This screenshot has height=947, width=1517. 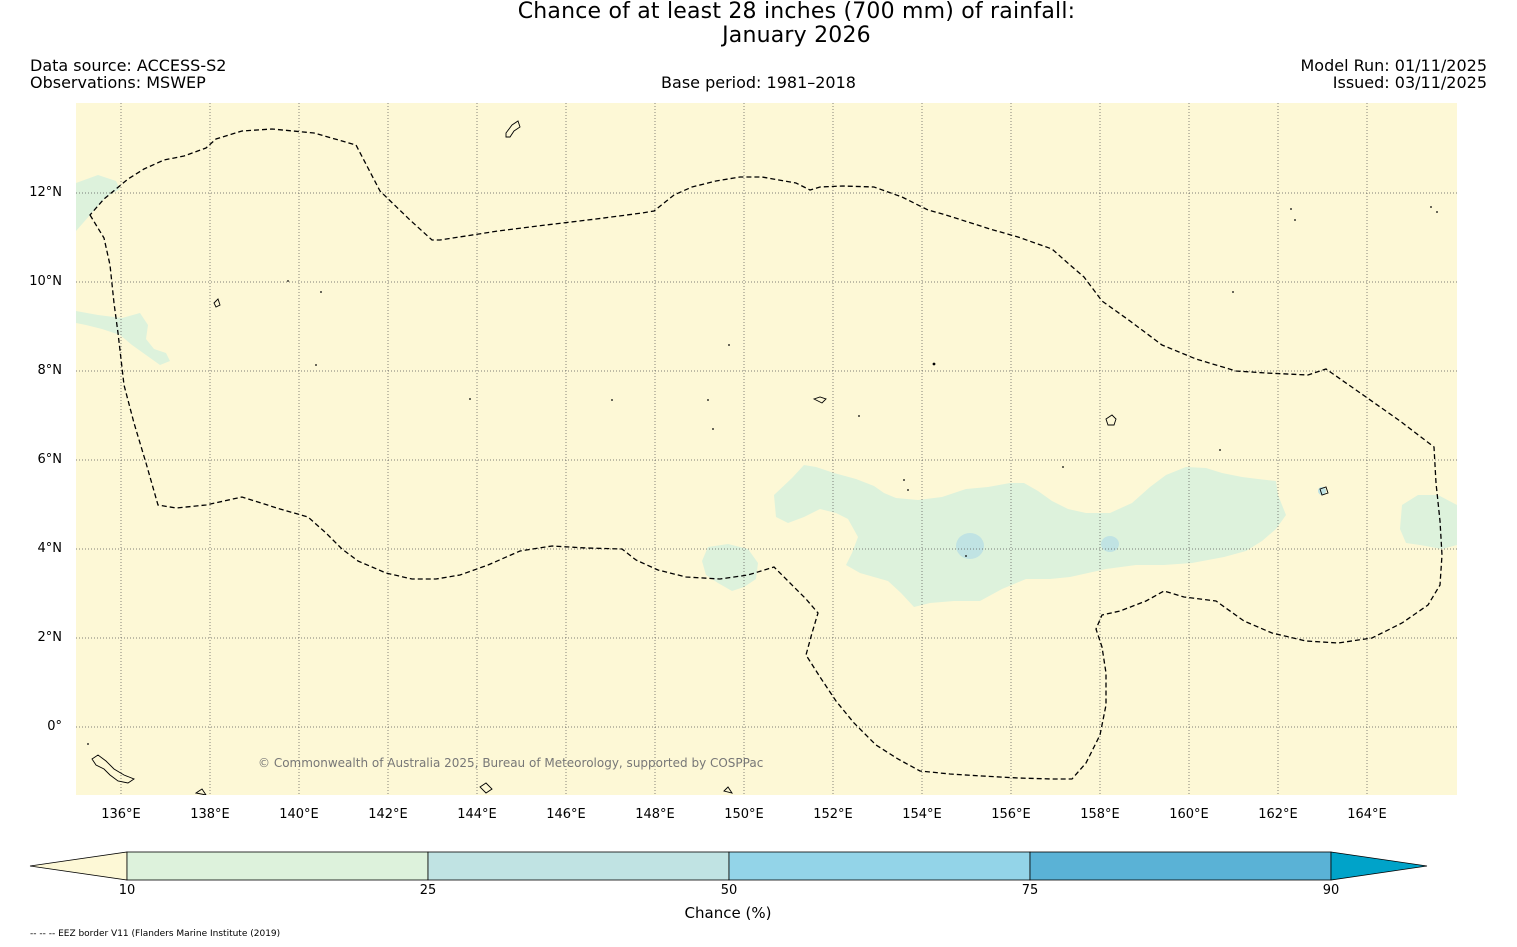 What do you see at coordinates (299, 814) in the screenshot?
I see `lon-label-140e: 140°E` at bounding box center [299, 814].